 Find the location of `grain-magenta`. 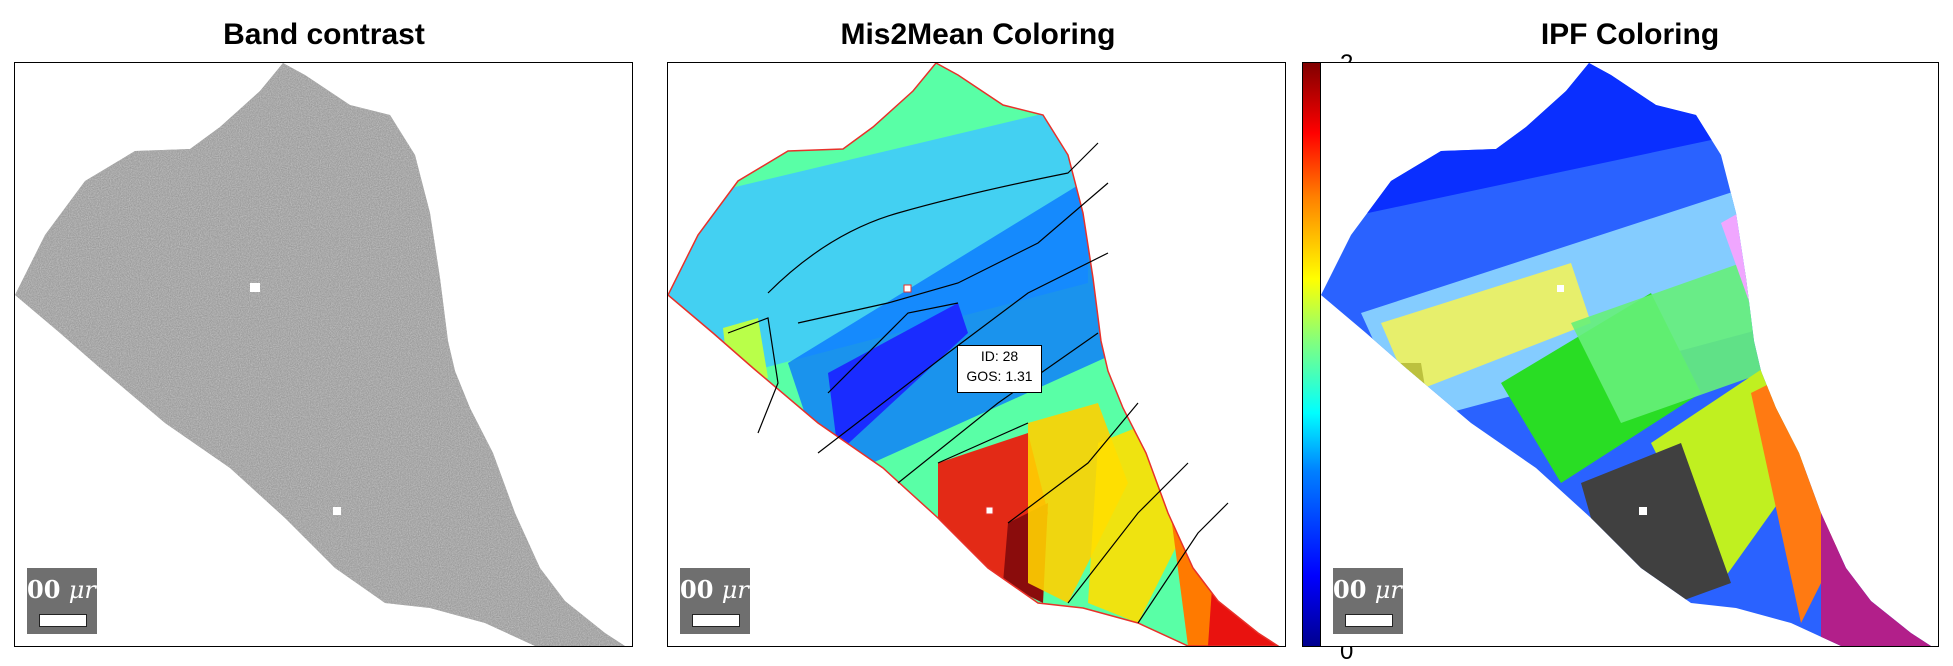

grain-magenta is located at coordinates (1876, 529).